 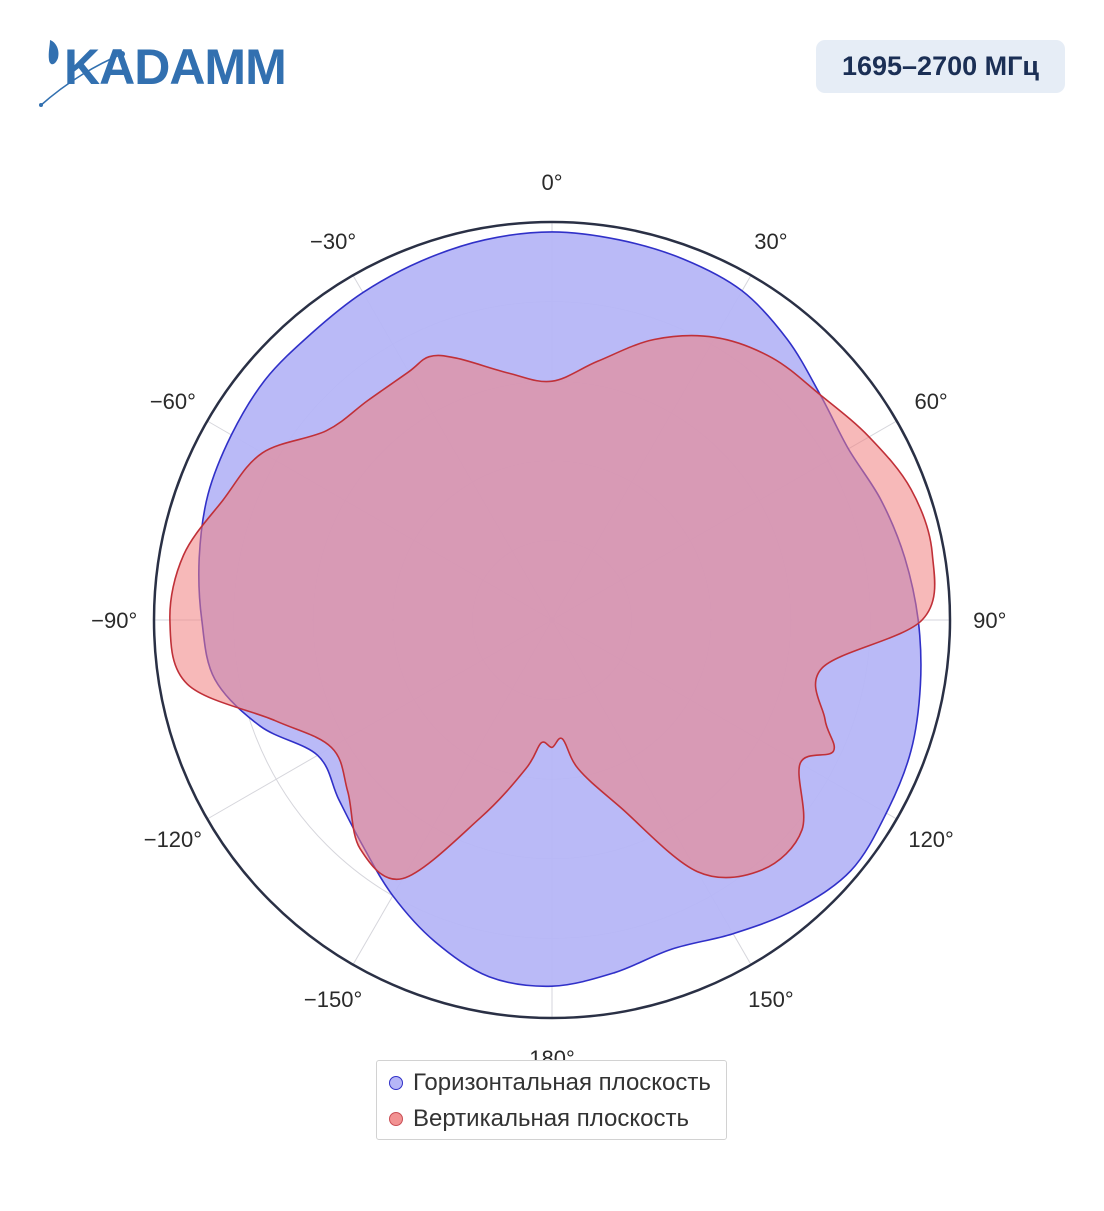 I want to click on tick-label: −60°, so click(x=173, y=401).